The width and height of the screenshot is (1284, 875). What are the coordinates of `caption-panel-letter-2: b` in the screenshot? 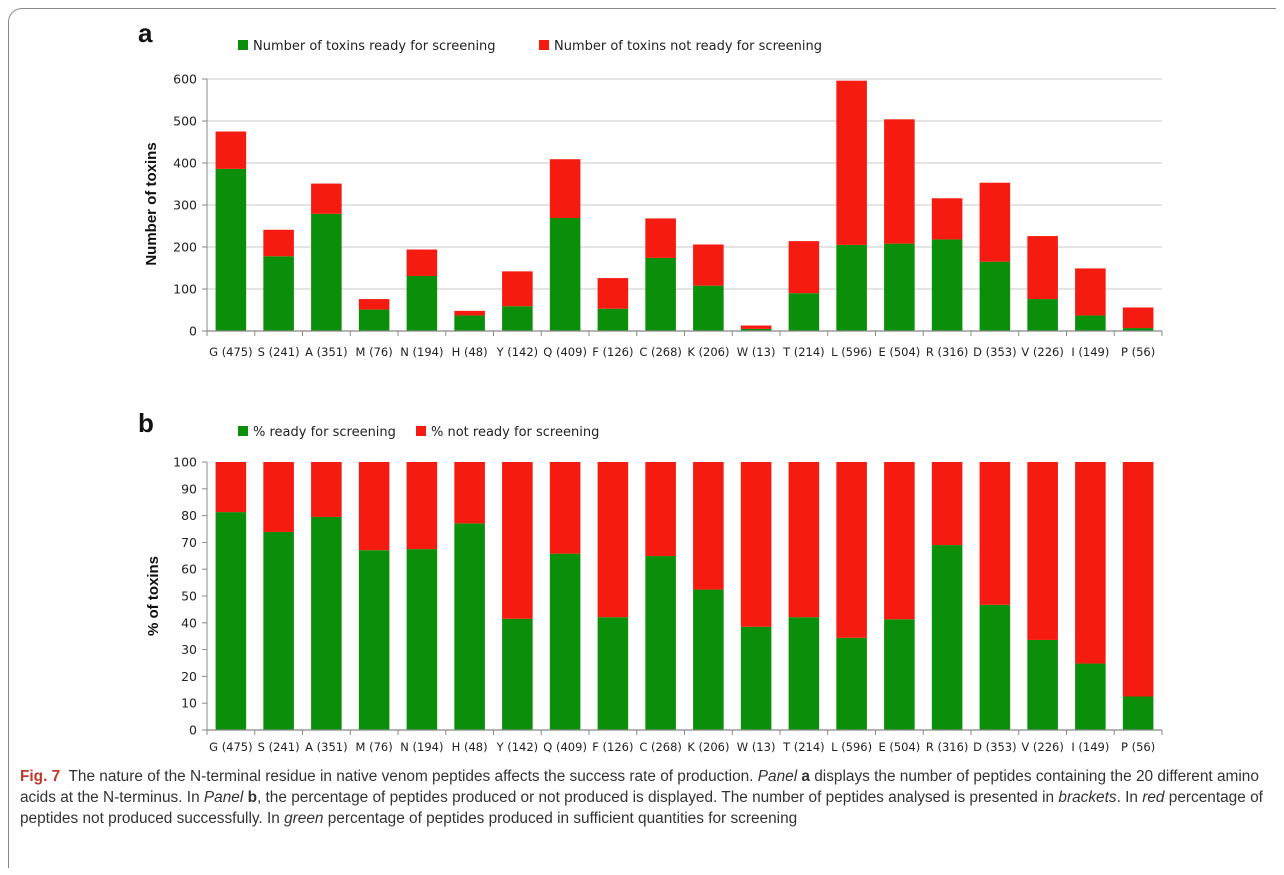 It's located at (252, 797).